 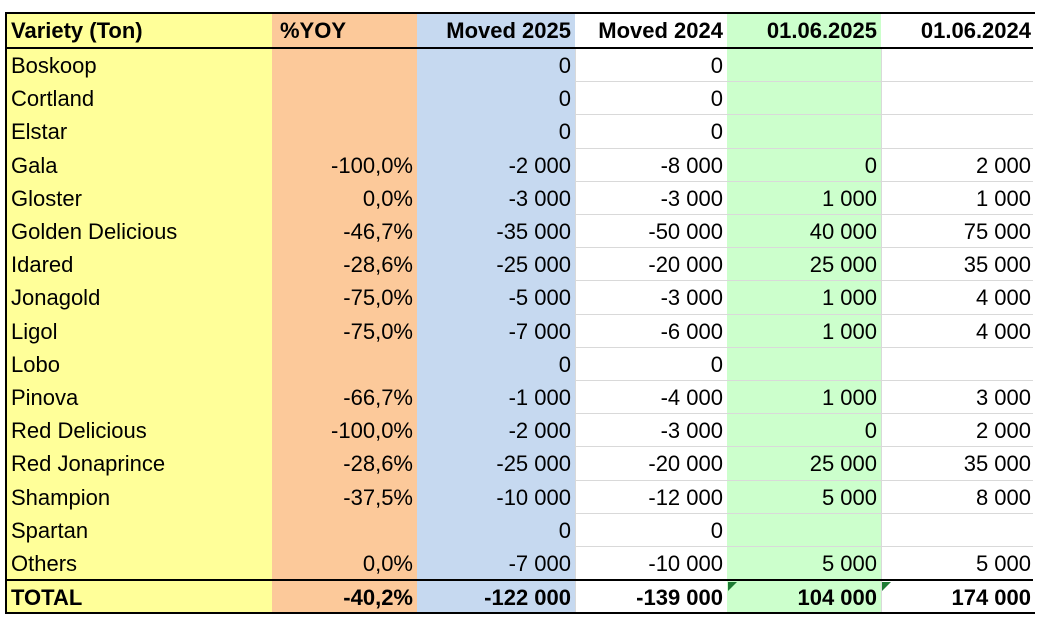 I want to click on total-yoy: -40,2%, so click(x=378, y=597).